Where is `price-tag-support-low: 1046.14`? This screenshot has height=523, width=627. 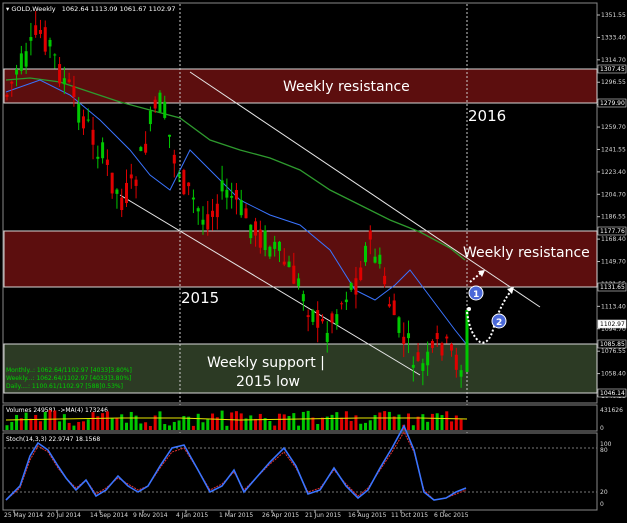 price-tag-support-low: 1046.14 is located at coordinates (612, 393).